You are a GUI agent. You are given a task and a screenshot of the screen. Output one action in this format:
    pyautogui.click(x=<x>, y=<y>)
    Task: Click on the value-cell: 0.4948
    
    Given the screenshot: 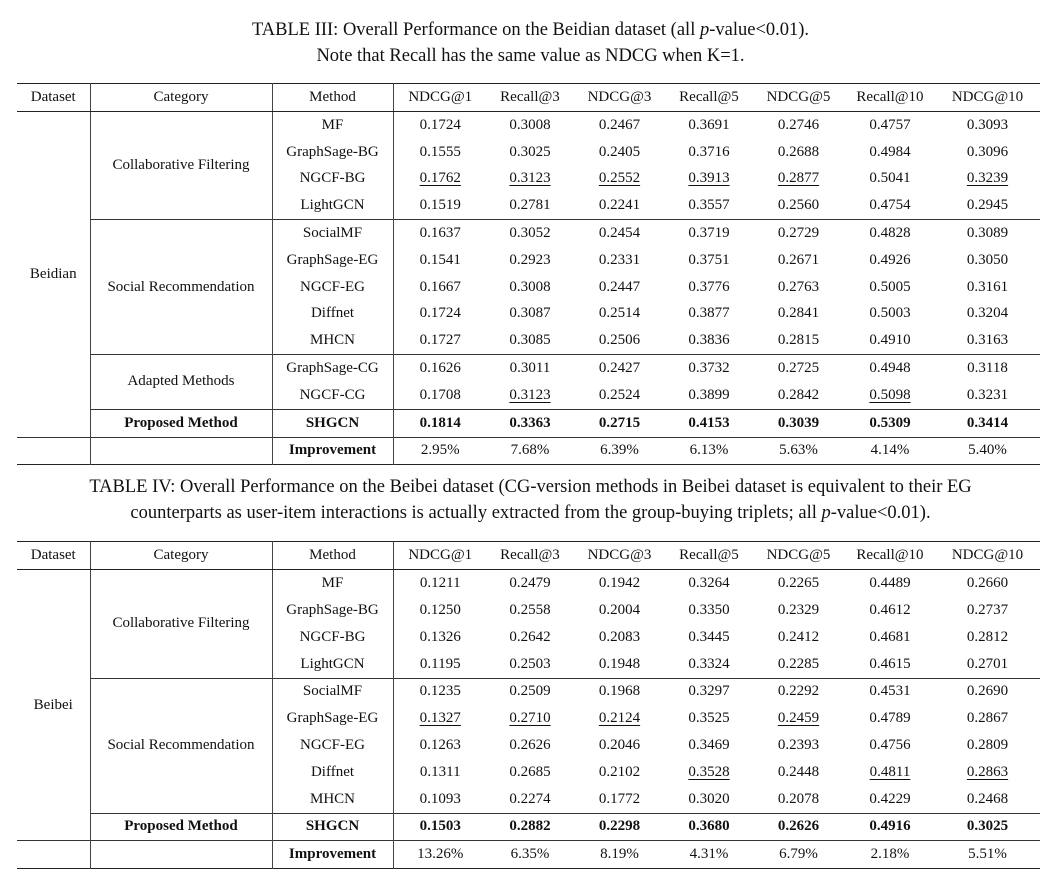 What is the action you would take?
    pyautogui.click(x=890, y=368)
    